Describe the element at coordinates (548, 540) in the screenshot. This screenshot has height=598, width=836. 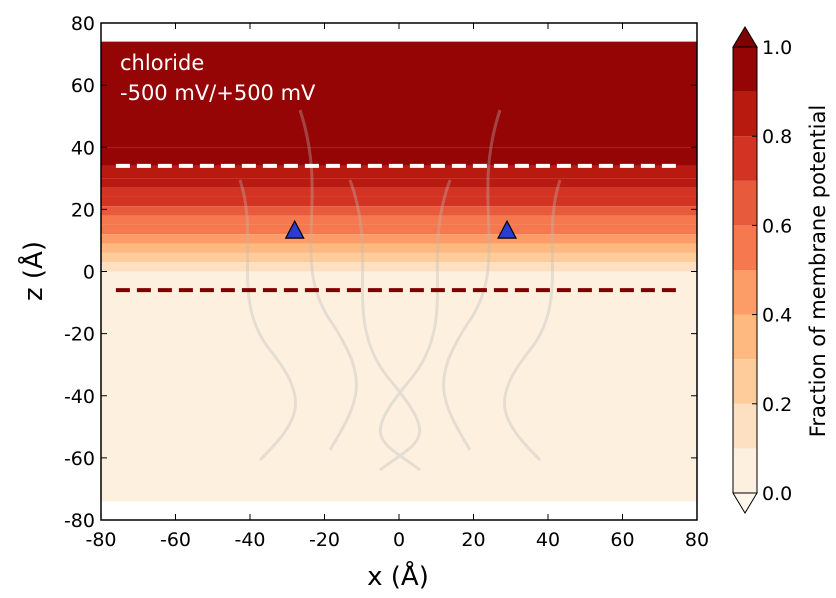
I see `x-tick-label: 40` at that location.